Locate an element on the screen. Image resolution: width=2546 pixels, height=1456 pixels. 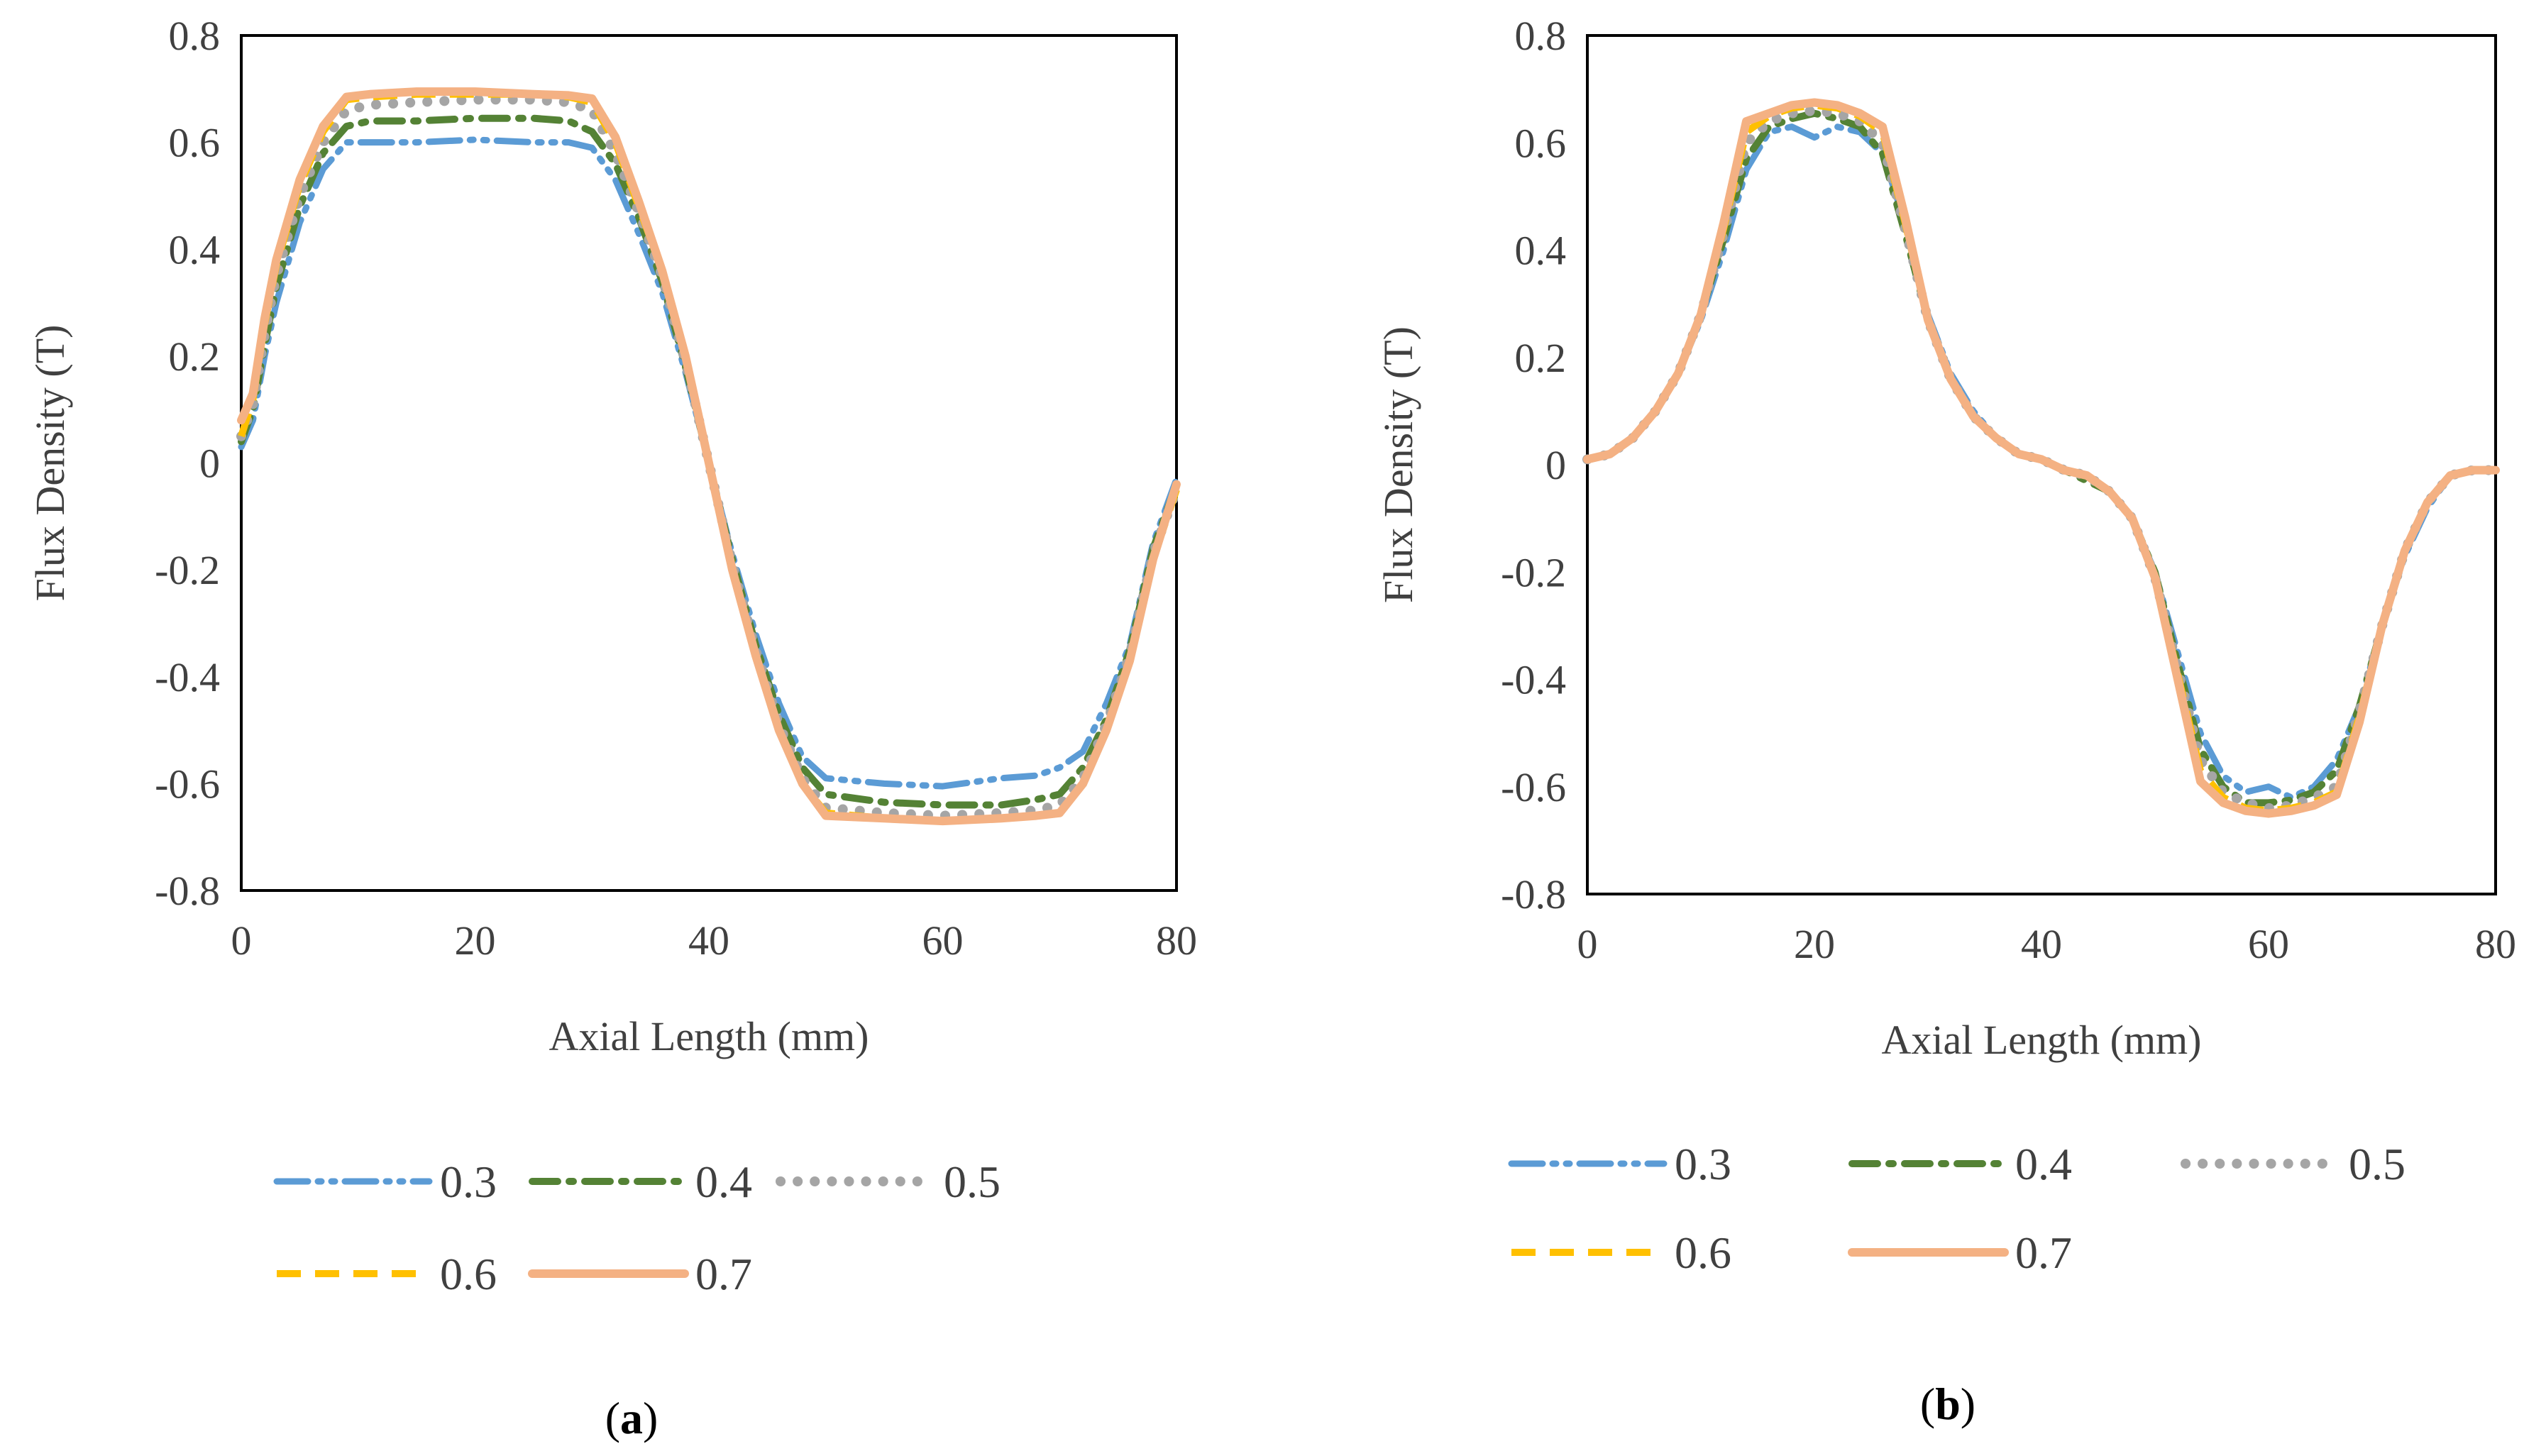
legend-label-05-b: 0.5 is located at coordinates (2377, 1164).